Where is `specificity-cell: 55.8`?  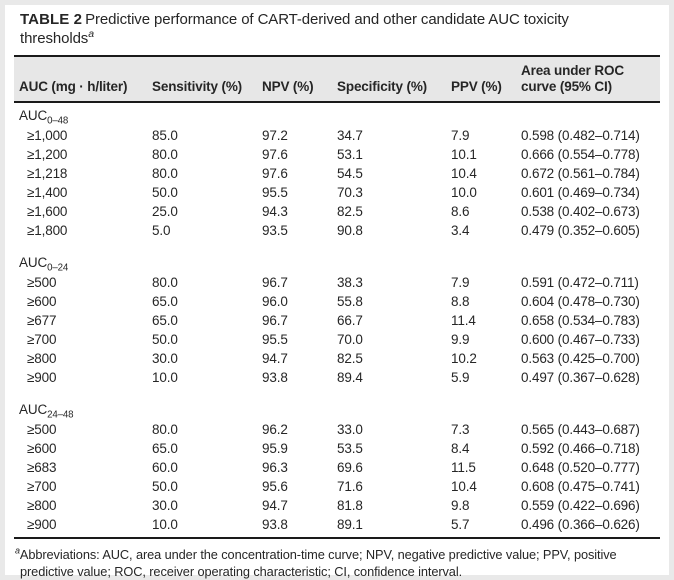
specificity-cell: 55.8 is located at coordinates (350, 301).